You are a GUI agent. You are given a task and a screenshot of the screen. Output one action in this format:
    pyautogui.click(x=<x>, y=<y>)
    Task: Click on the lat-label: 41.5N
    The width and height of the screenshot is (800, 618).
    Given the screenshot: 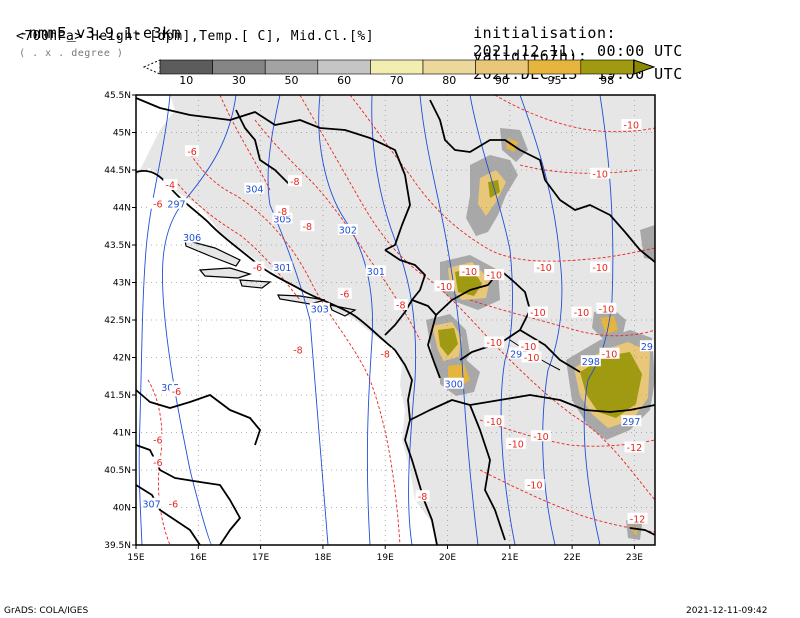 What is the action you would take?
    pyautogui.click(x=117, y=396)
    